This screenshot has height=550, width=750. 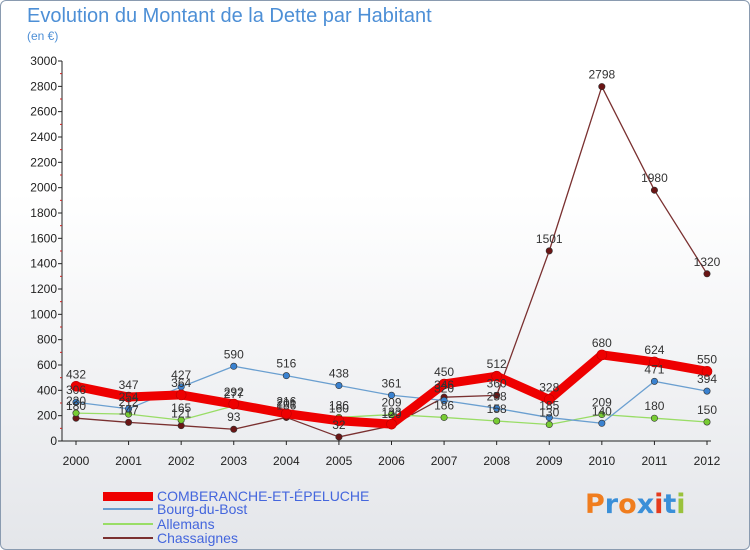 I want to click on data-label: 1501, so click(x=549, y=239).